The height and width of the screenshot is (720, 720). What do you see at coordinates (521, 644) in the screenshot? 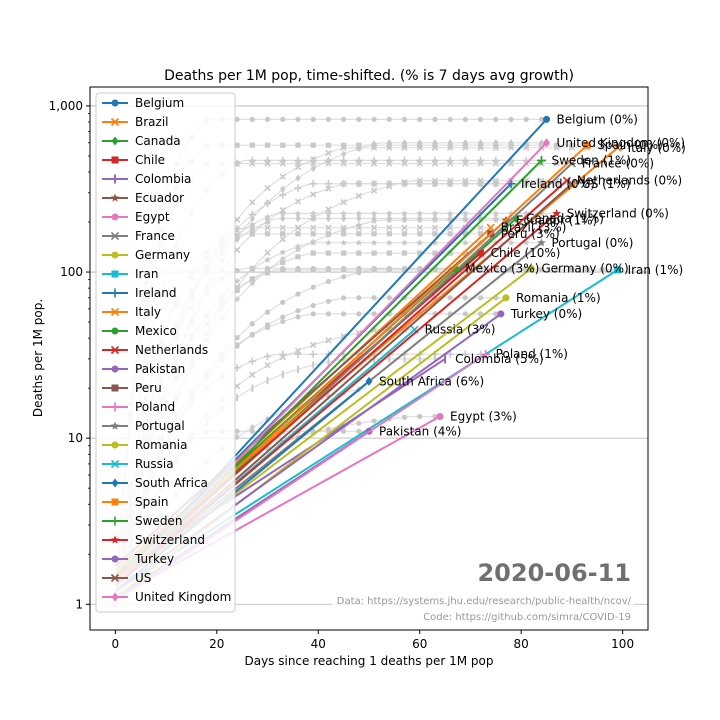
I see `x-tick-label: 80` at bounding box center [521, 644].